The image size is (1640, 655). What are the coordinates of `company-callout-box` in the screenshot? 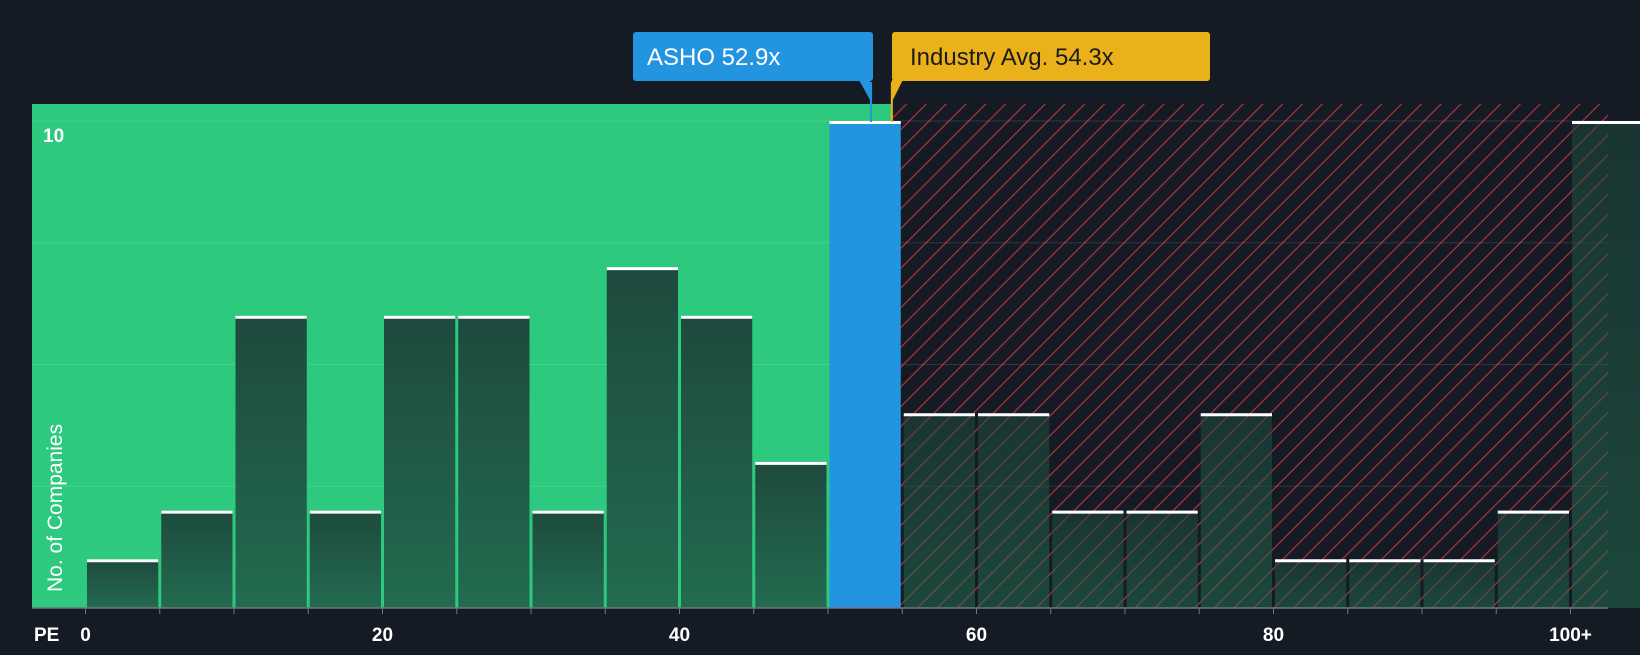 It's located at (753, 56).